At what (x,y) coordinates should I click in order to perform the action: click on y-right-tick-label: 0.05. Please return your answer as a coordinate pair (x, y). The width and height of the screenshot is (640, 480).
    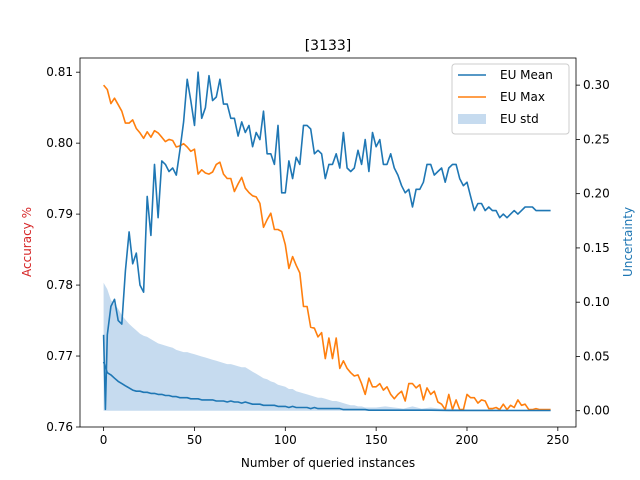
    Looking at the image, I should click on (596, 356).